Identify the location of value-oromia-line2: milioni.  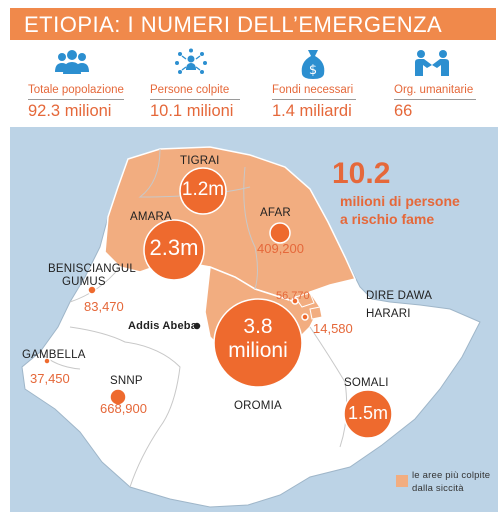
(258, 350).